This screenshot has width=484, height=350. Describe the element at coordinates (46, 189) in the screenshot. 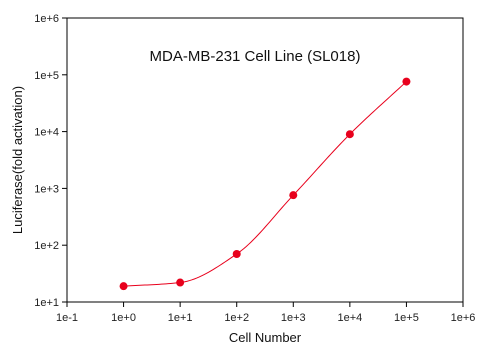

I see `y-tick-label: 1e+3` at that location.